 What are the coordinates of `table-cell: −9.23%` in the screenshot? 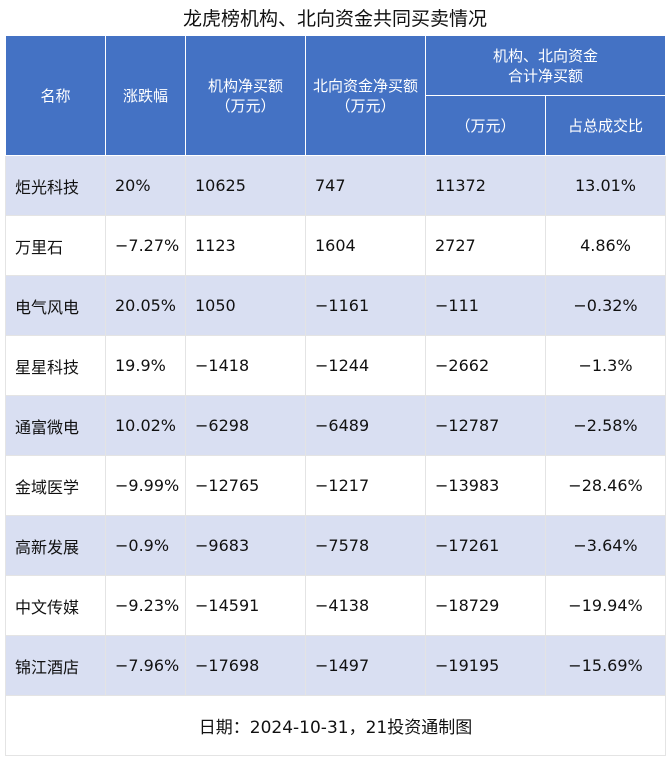 It's located at (145, 605).